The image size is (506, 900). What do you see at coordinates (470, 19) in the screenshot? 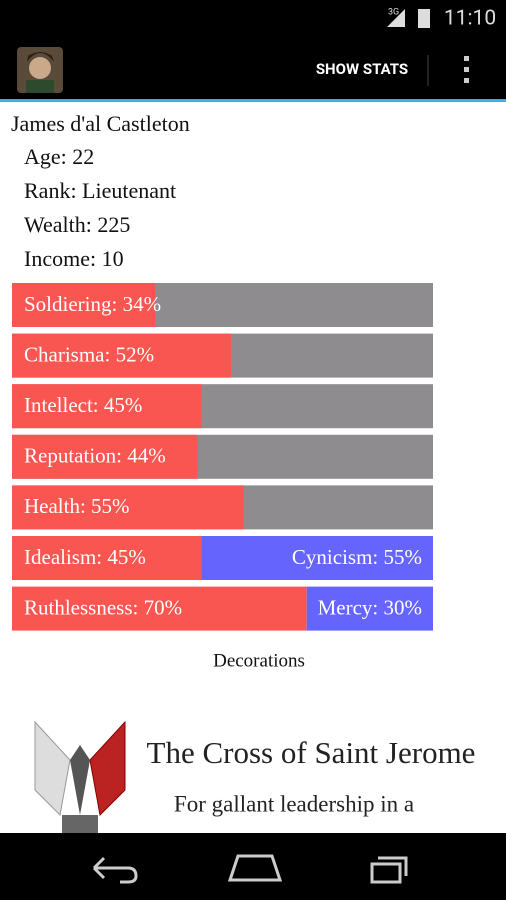
I see `clock: 11:10` at bounding box center [470, 19].